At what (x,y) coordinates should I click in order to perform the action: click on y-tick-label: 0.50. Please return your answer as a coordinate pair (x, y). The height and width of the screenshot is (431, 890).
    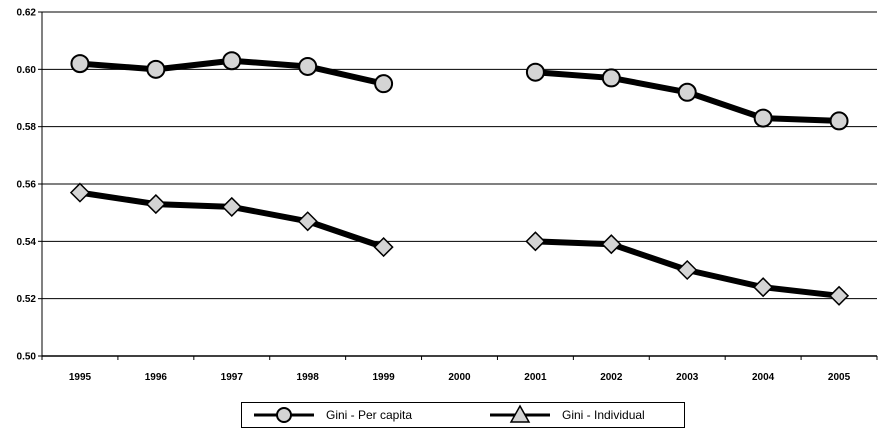
    Looking at the image, I should click on (27, 357).